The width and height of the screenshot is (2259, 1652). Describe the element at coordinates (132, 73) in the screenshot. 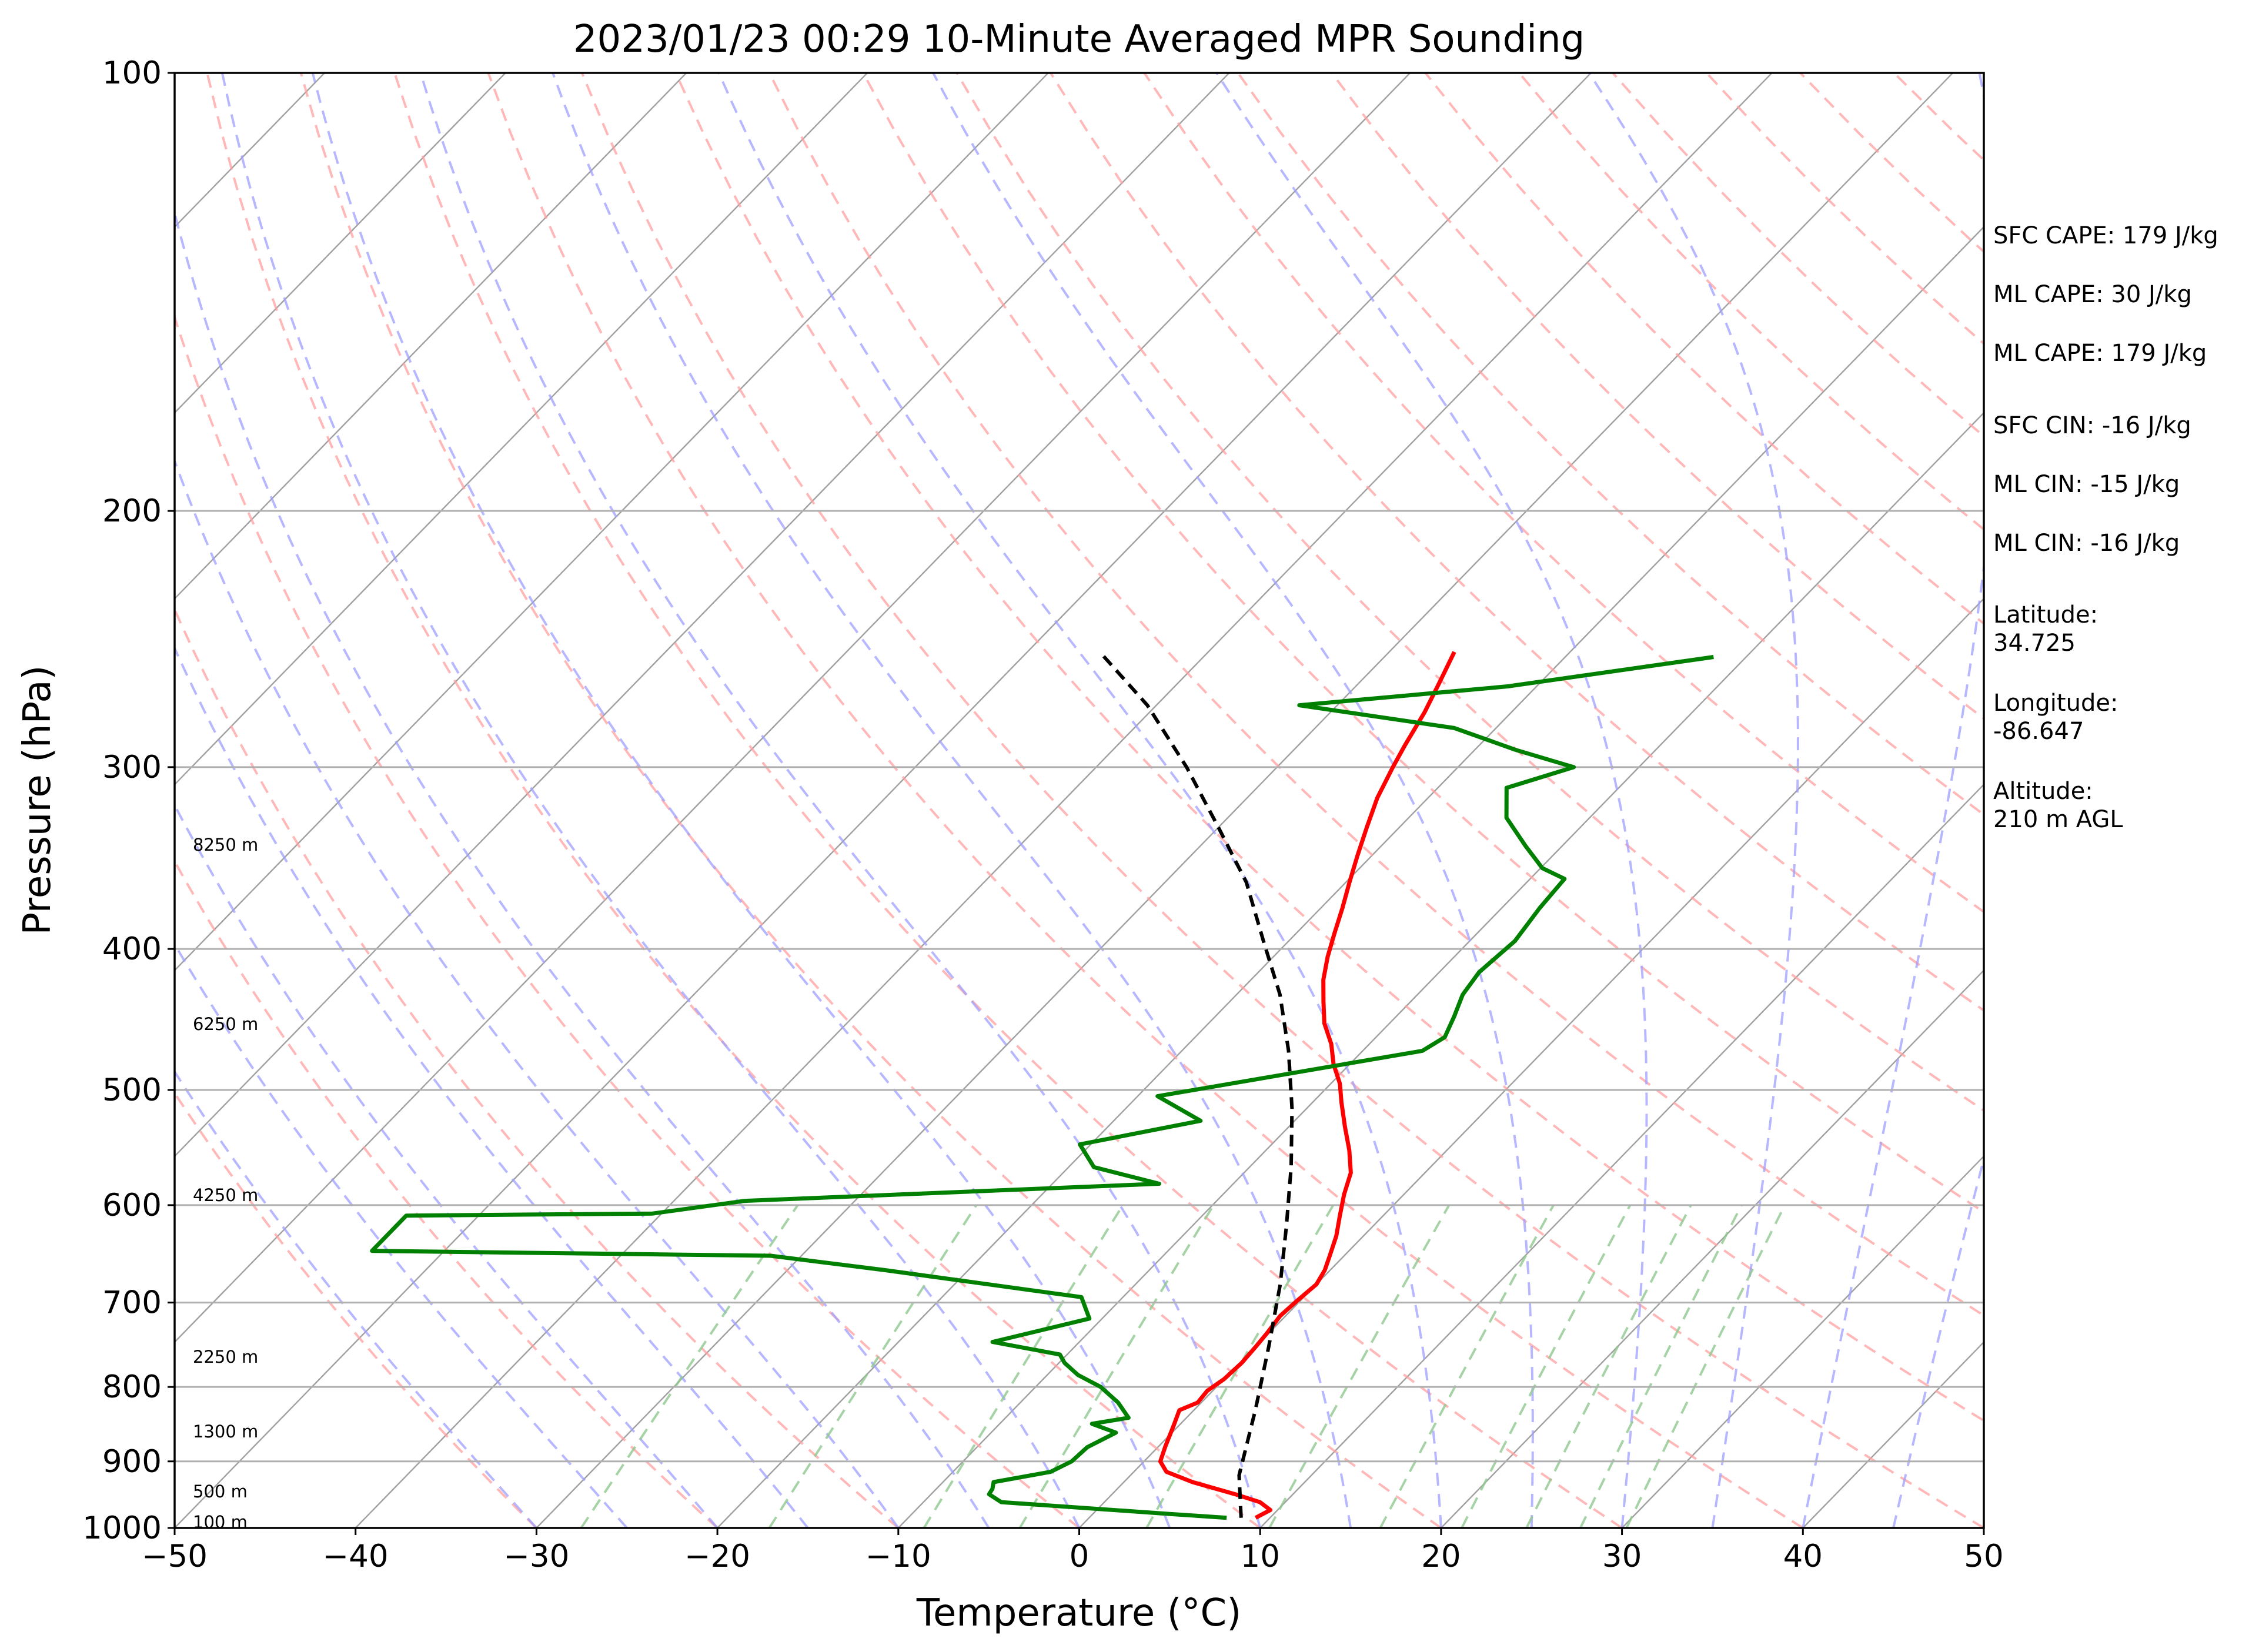

I see `y-tick-label: 100` at that location.